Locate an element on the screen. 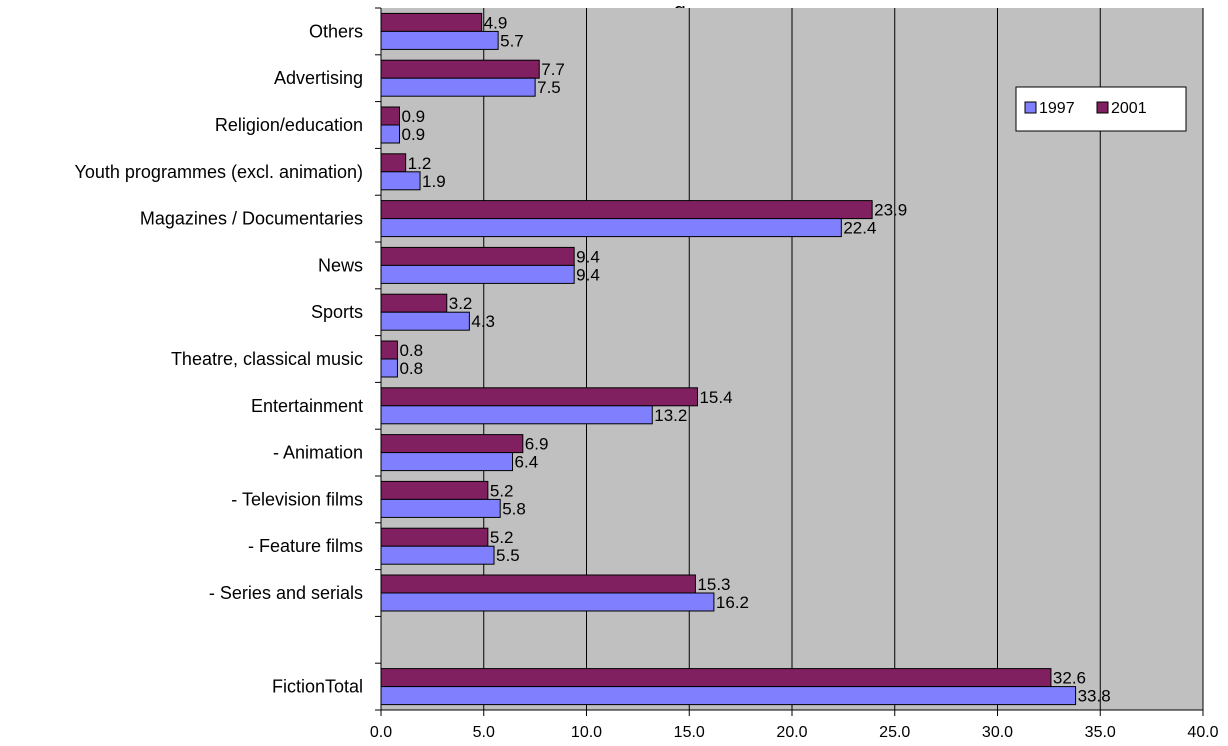 This screenshot has height=746, width=1228. data-label-1997: 5.5 is located at coordinates (508, 555).